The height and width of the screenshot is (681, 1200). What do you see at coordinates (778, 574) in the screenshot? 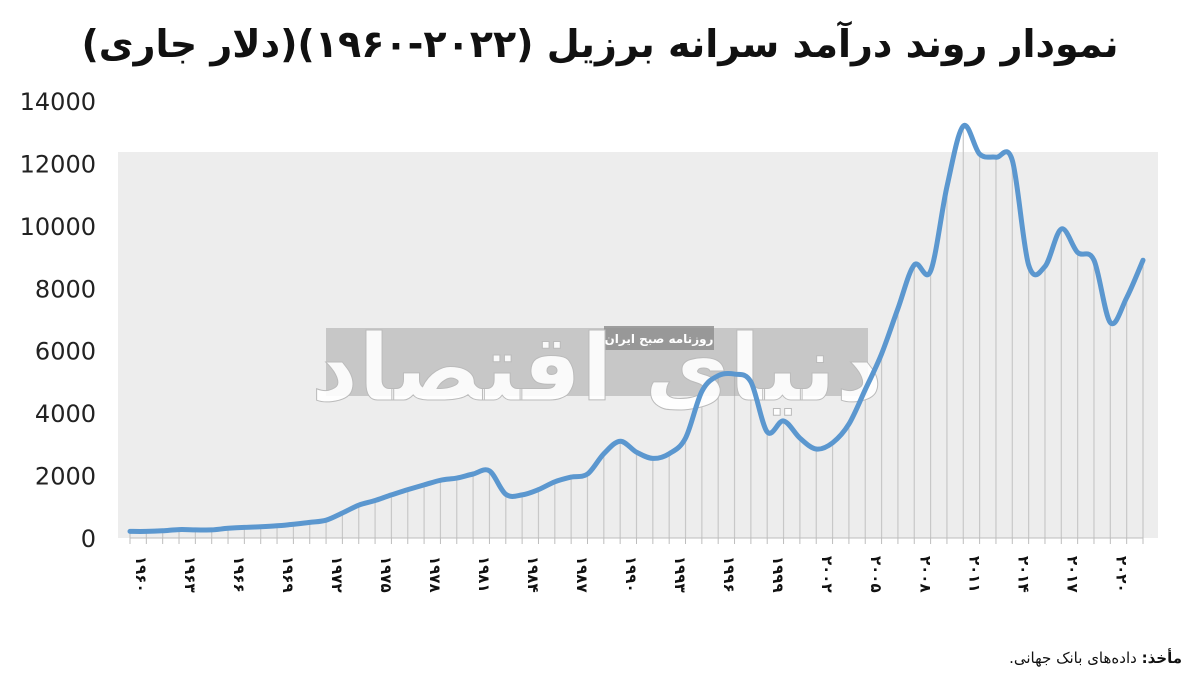
I see `x-tick-label: ۱۹۹۹` at bounding box center [778, 574].